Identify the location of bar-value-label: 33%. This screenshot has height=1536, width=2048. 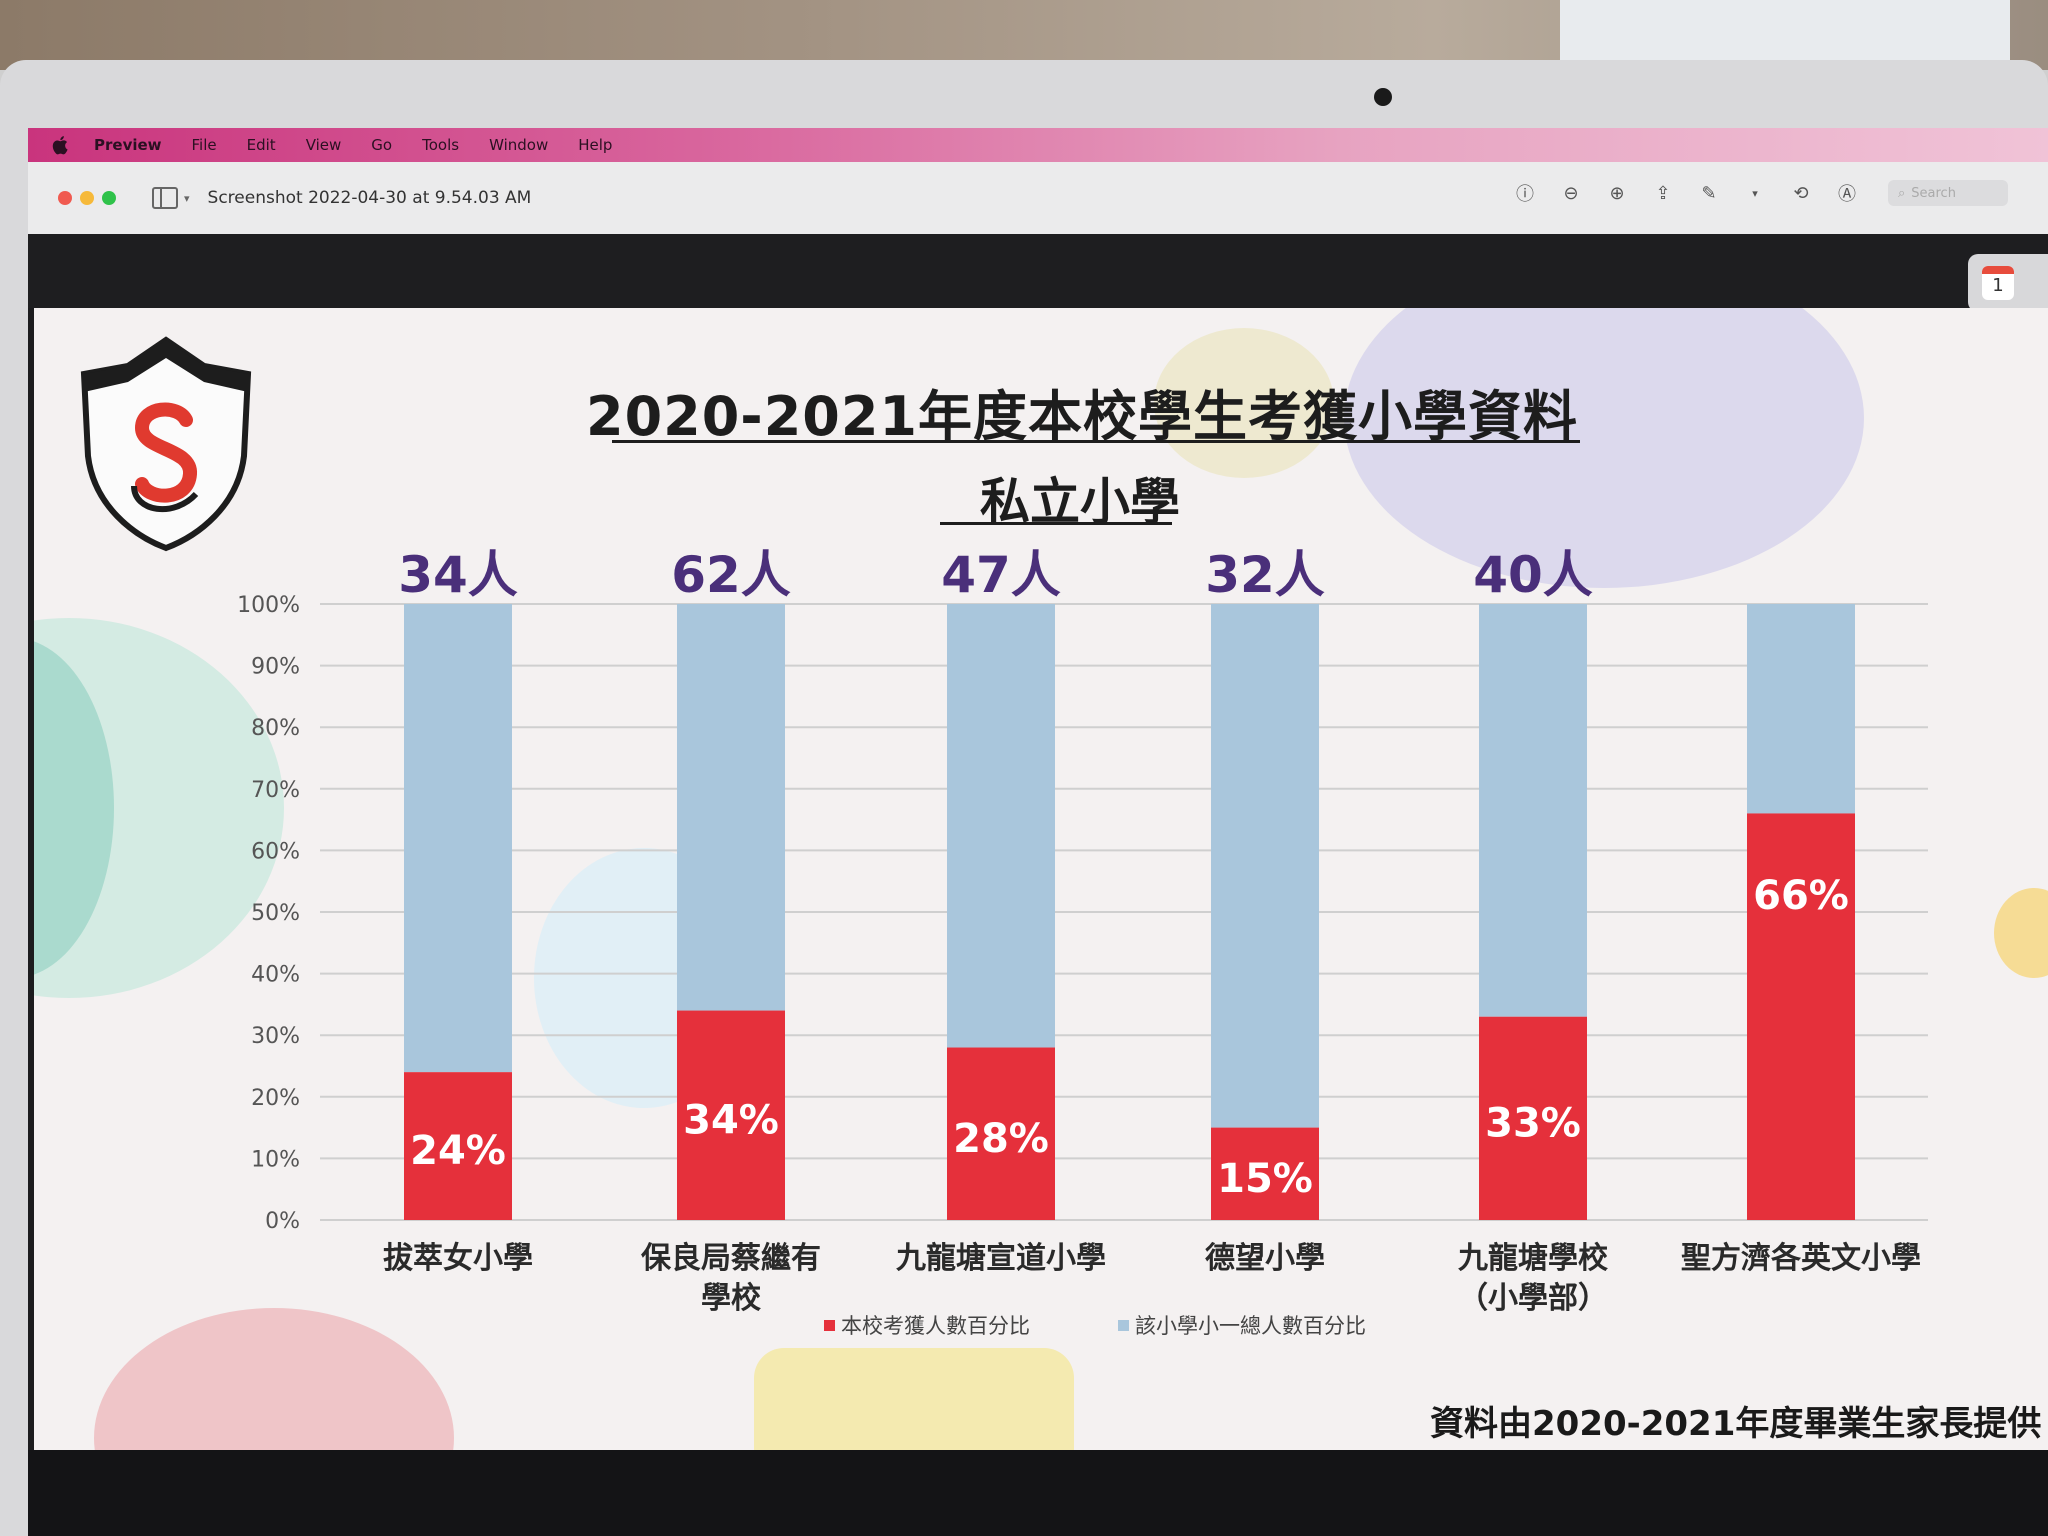
(1533, 1123).